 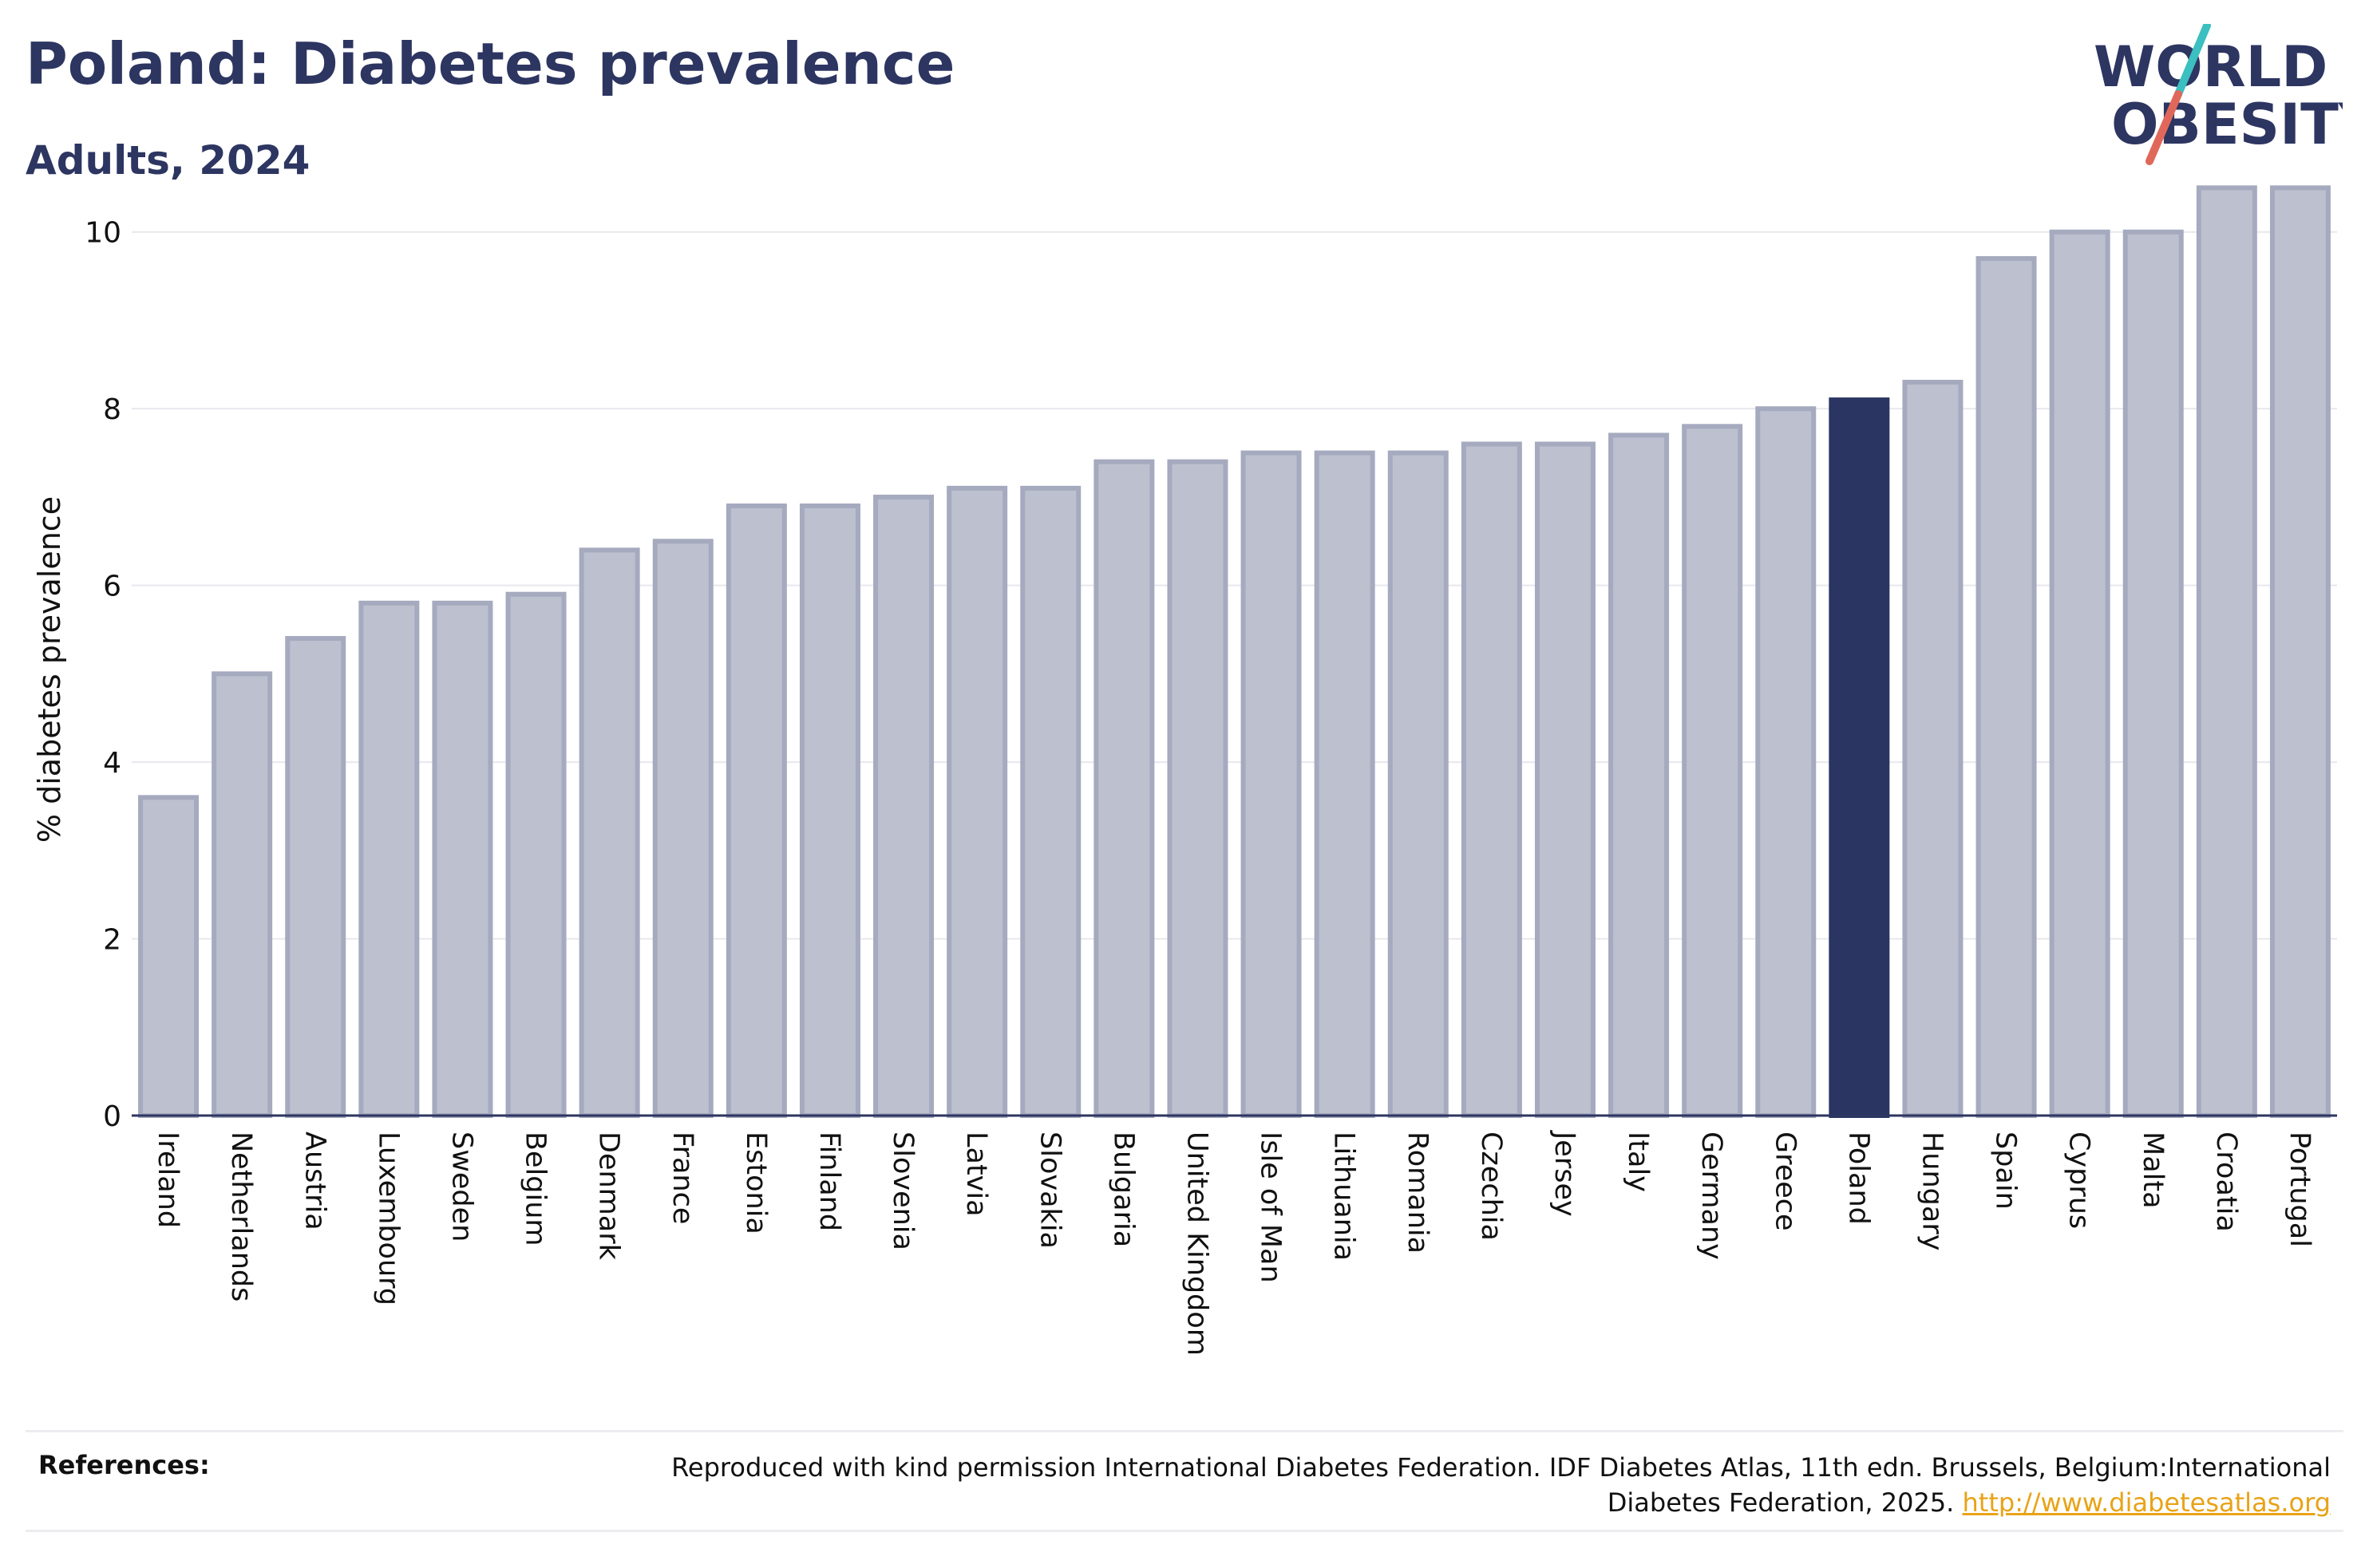 What do you see at coordinates (315, 877) in the screenshot?
I see `bar-austria` at bounding box center [315, 877].